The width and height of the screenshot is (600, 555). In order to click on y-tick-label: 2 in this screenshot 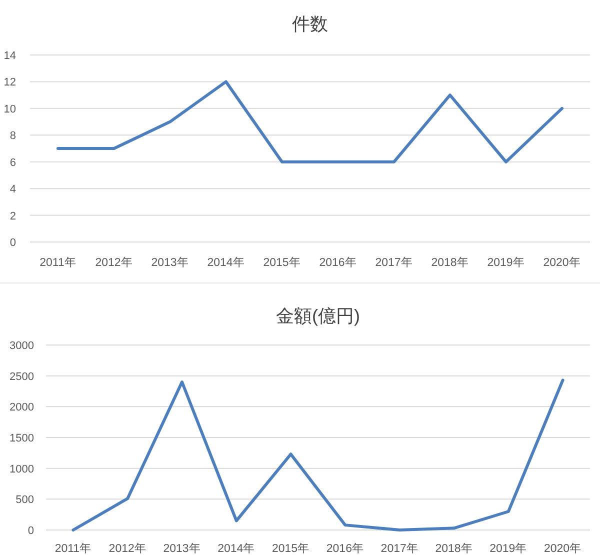, I will do `click(13, 216)`.